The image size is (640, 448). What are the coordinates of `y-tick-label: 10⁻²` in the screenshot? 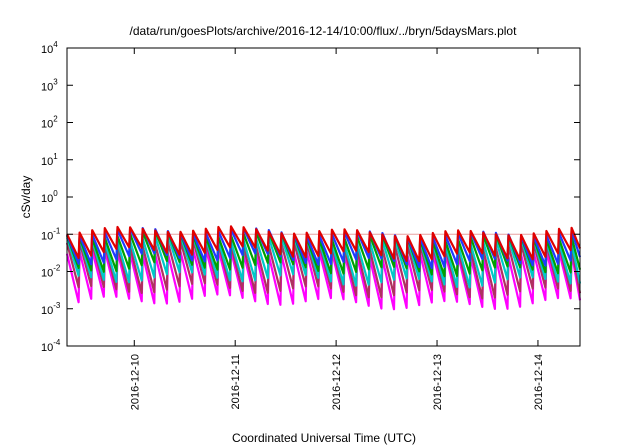 It's located at (51, 272).